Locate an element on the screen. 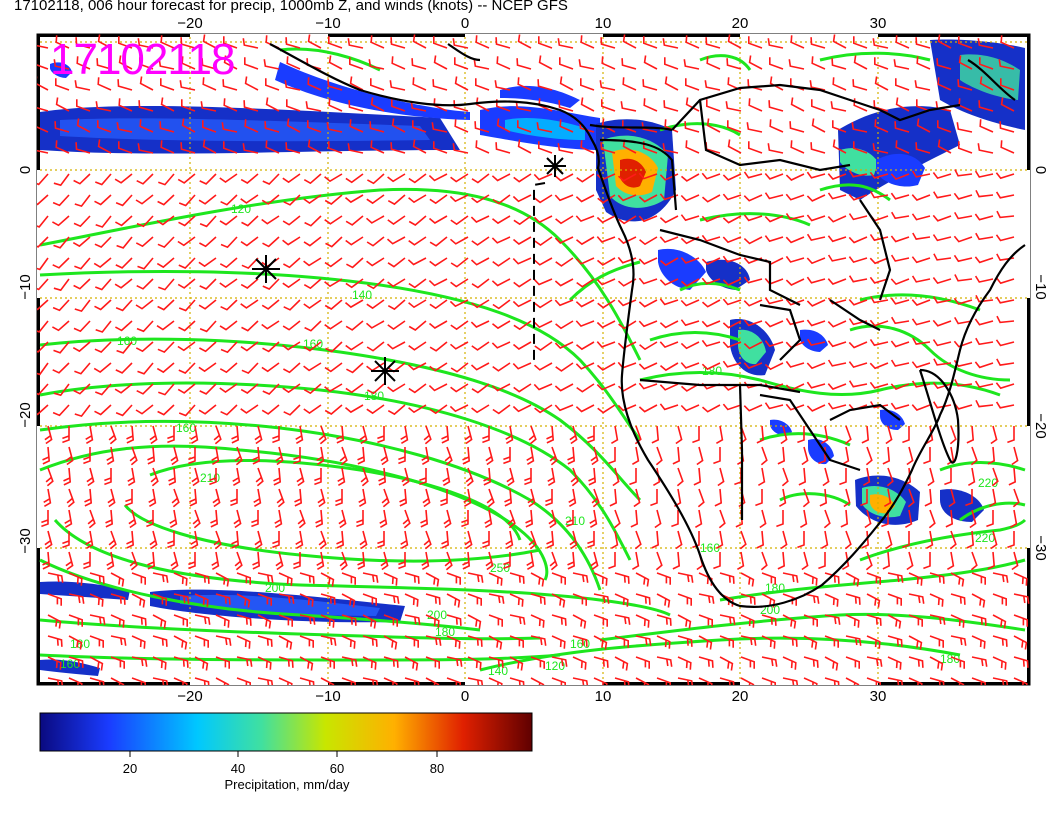 This screenshot has width=1056, height=816. colorbar-tick-label: 60 is located at coordinates (337, 768).